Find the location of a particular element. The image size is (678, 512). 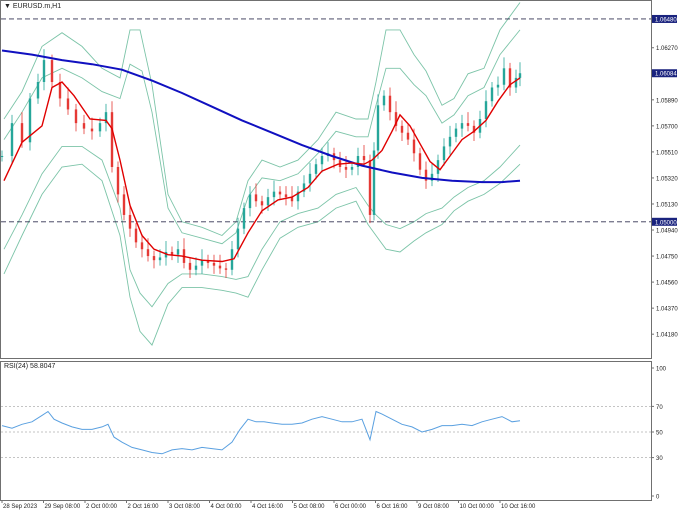

time-tick-label: 5 Oct 08:00 is located at coordinates (310, 507).